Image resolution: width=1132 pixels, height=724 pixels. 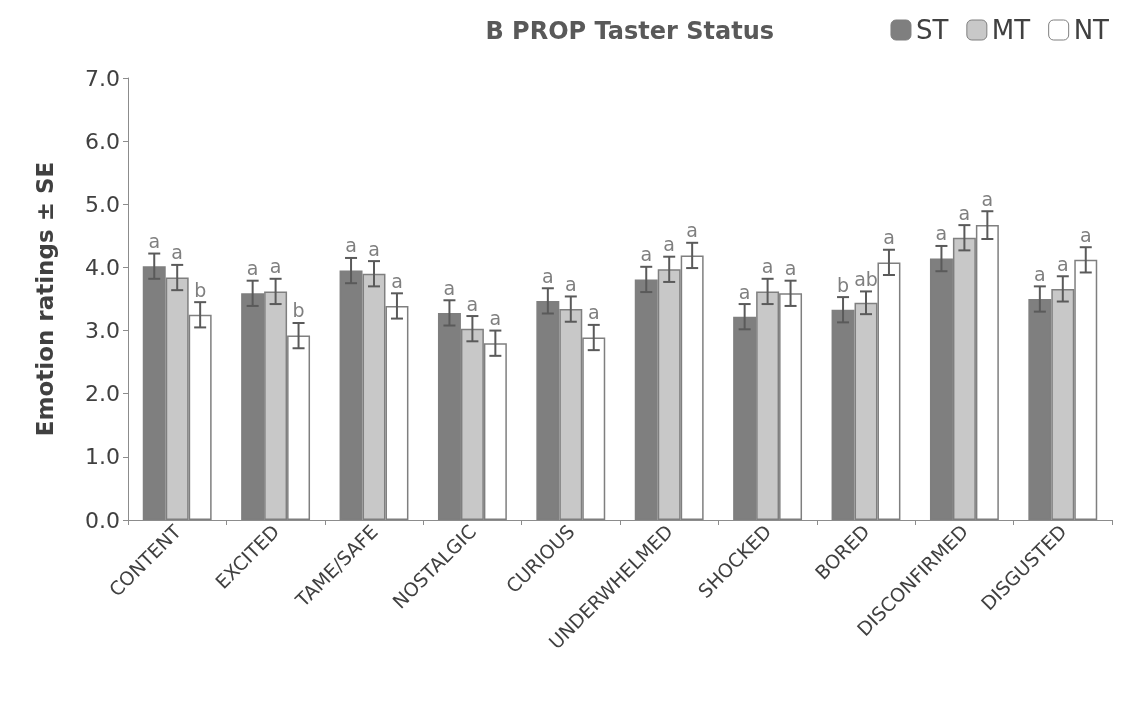 I want to click on legend-label: ST, so click(x=932, y=30).